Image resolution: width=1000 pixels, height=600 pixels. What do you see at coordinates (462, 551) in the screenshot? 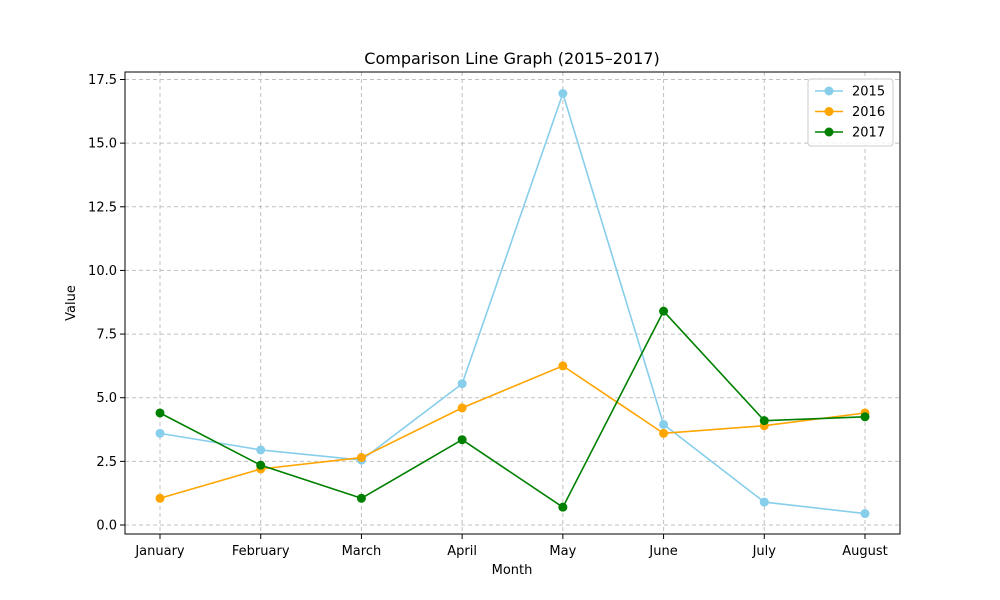
I see `x-tick-label: April` at bounding box center [462, 551].